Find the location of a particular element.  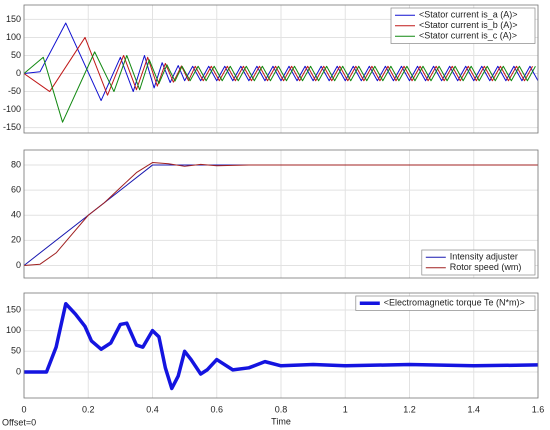

legend-label: <Stator current is_a (A)> is located at coordinates (468, 15).